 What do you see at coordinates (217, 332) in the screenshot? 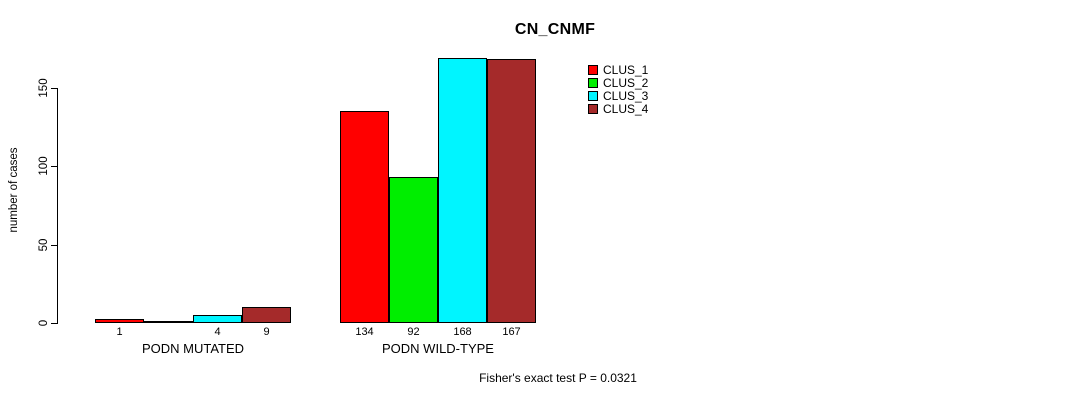
I see `bar-value-label: 4` at bounding box center [217, 332].